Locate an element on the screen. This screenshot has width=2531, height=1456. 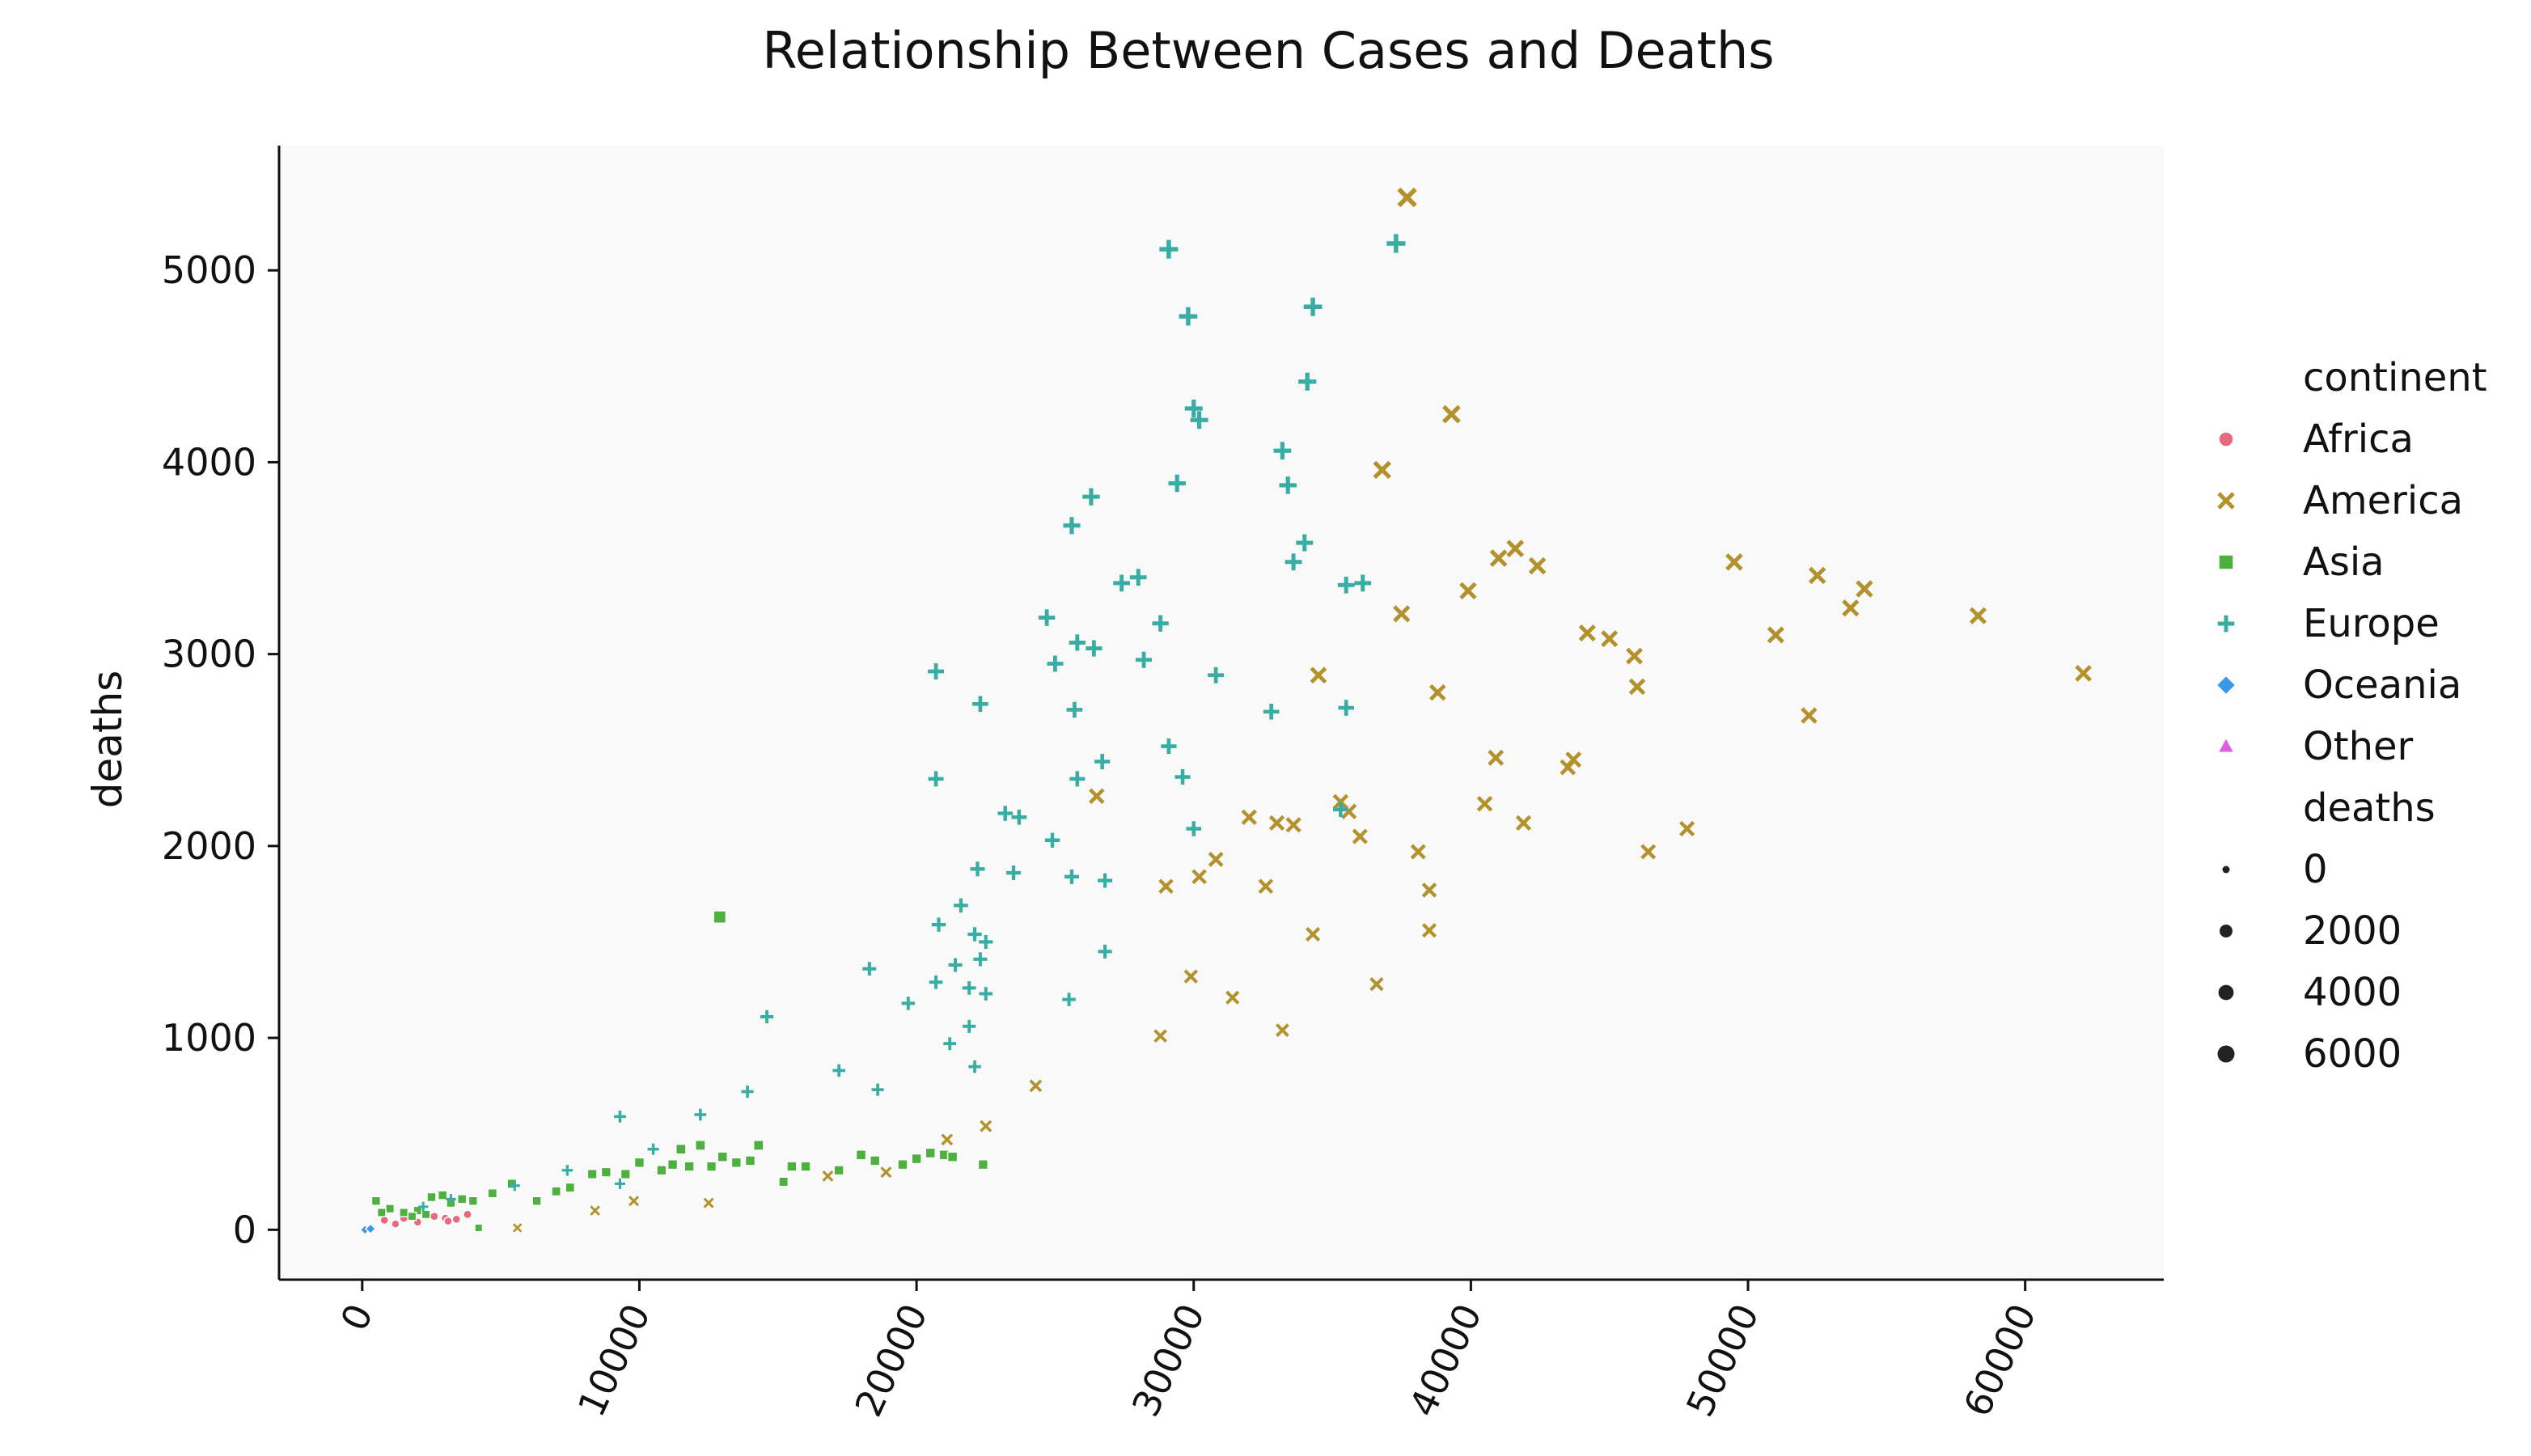
legend-size-item: 4000 is located at coordinates (2310, 993).